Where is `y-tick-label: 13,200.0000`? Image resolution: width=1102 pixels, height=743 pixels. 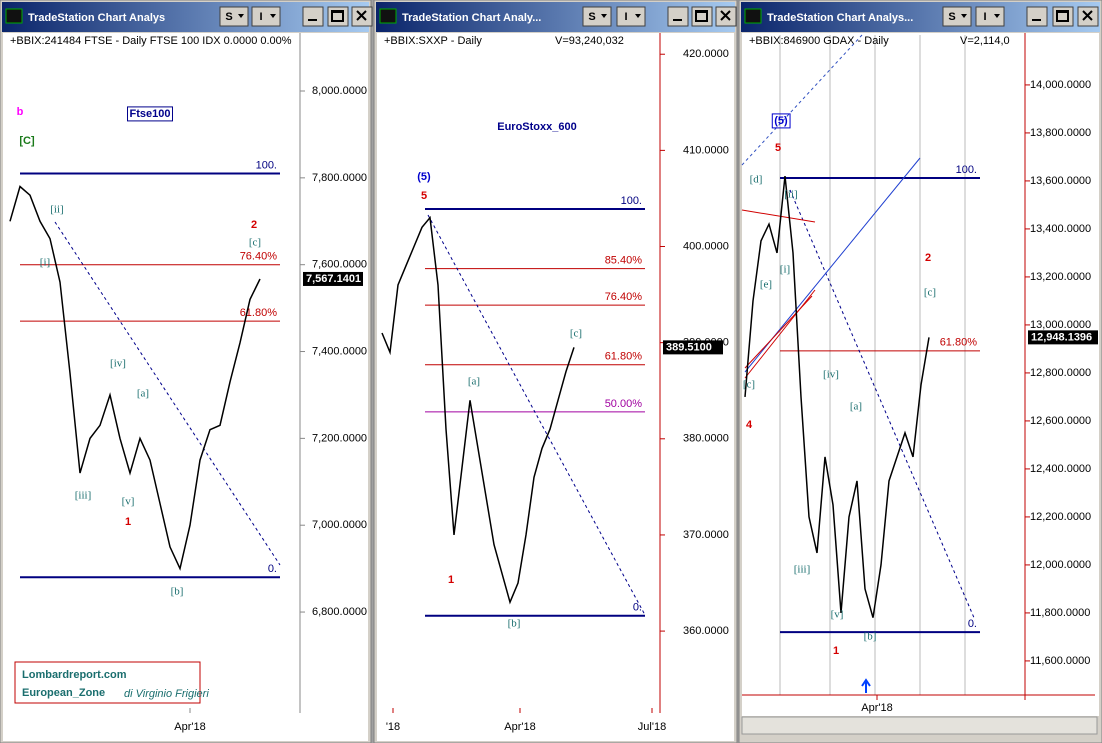 y-tick-label: 13,200.0000 is located at coordinates (1060, 277).